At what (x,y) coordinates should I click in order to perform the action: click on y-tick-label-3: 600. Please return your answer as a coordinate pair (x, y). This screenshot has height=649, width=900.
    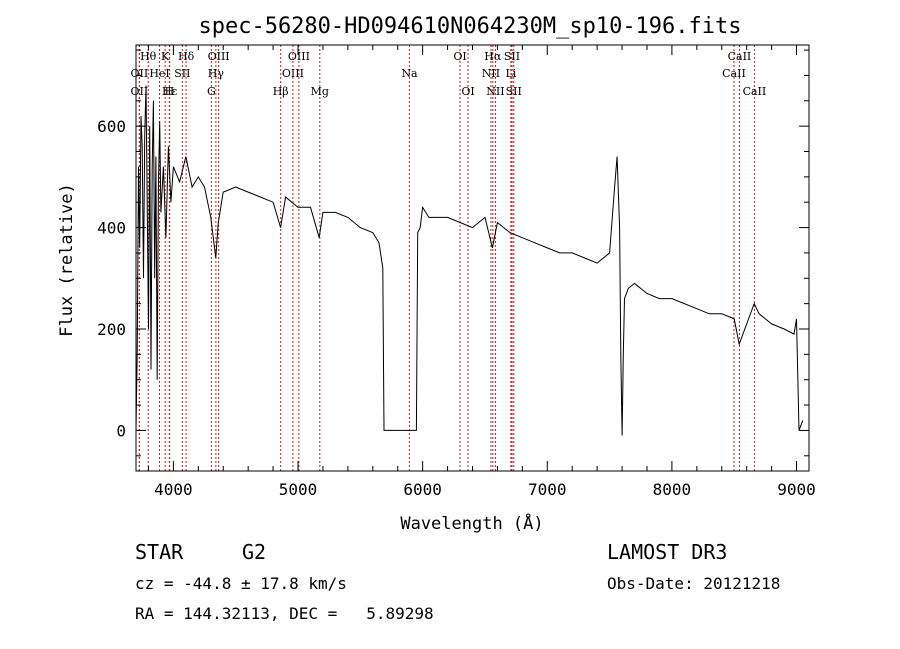
    Looking at the image, I should click on (111, 126).